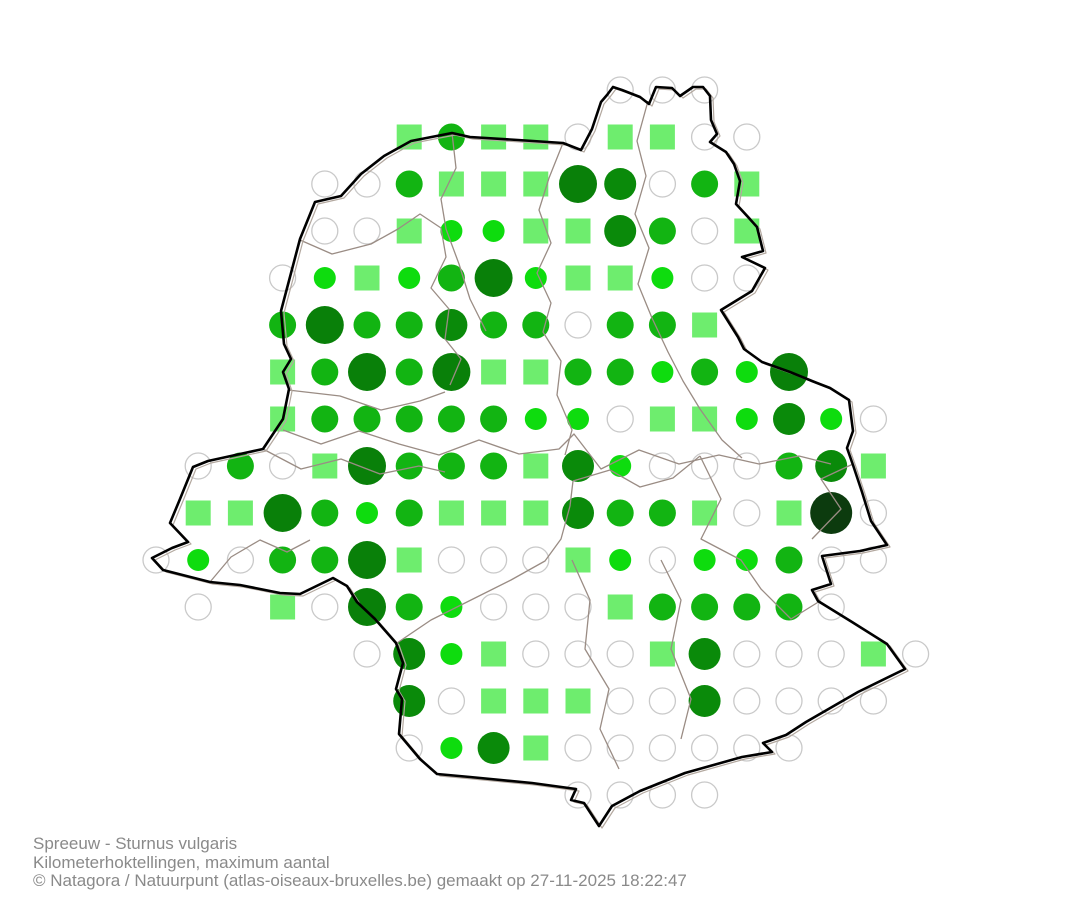 The image size is (1074, 900). What do you see at coordinates (181, 862) in the screenshot?
I see `survey-subtitle: Kilometerhoktellingen, maximum aantal` at bounding box center [181, 862].